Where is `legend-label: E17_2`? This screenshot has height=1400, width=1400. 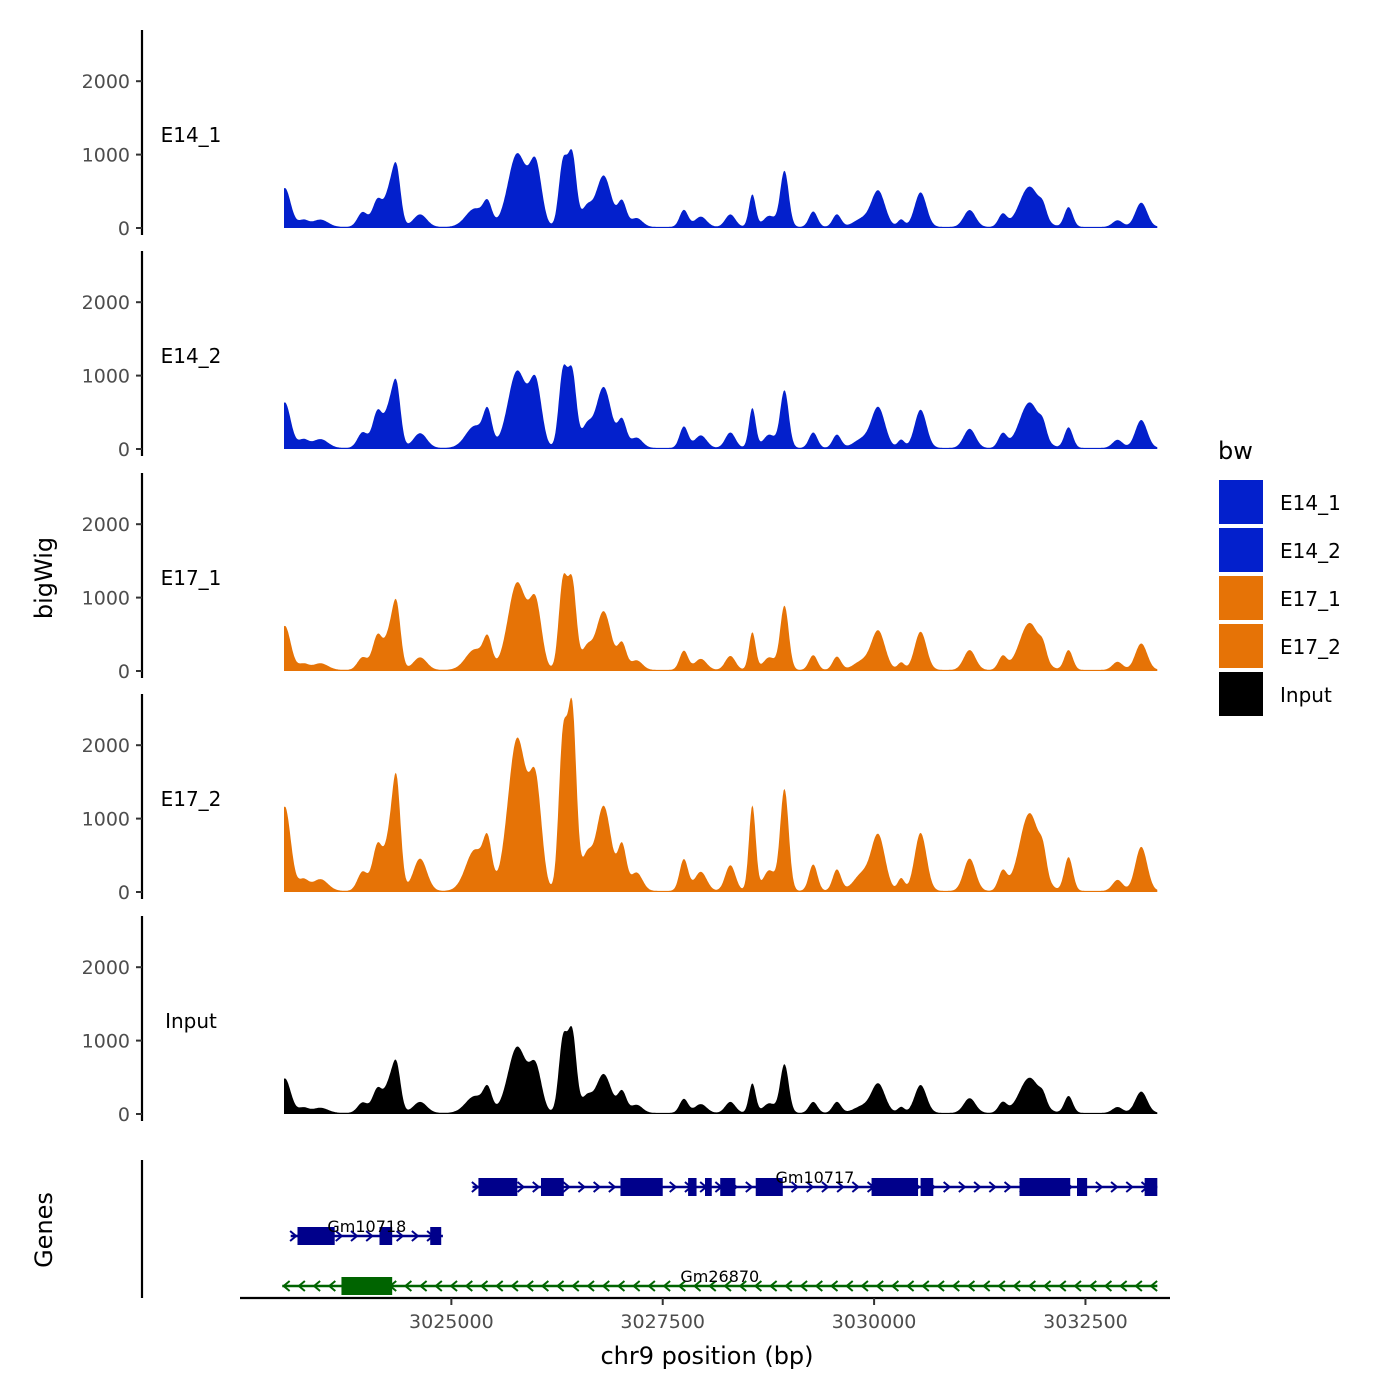
legend-label: E17_2 is located at coordinates (1310, 647).